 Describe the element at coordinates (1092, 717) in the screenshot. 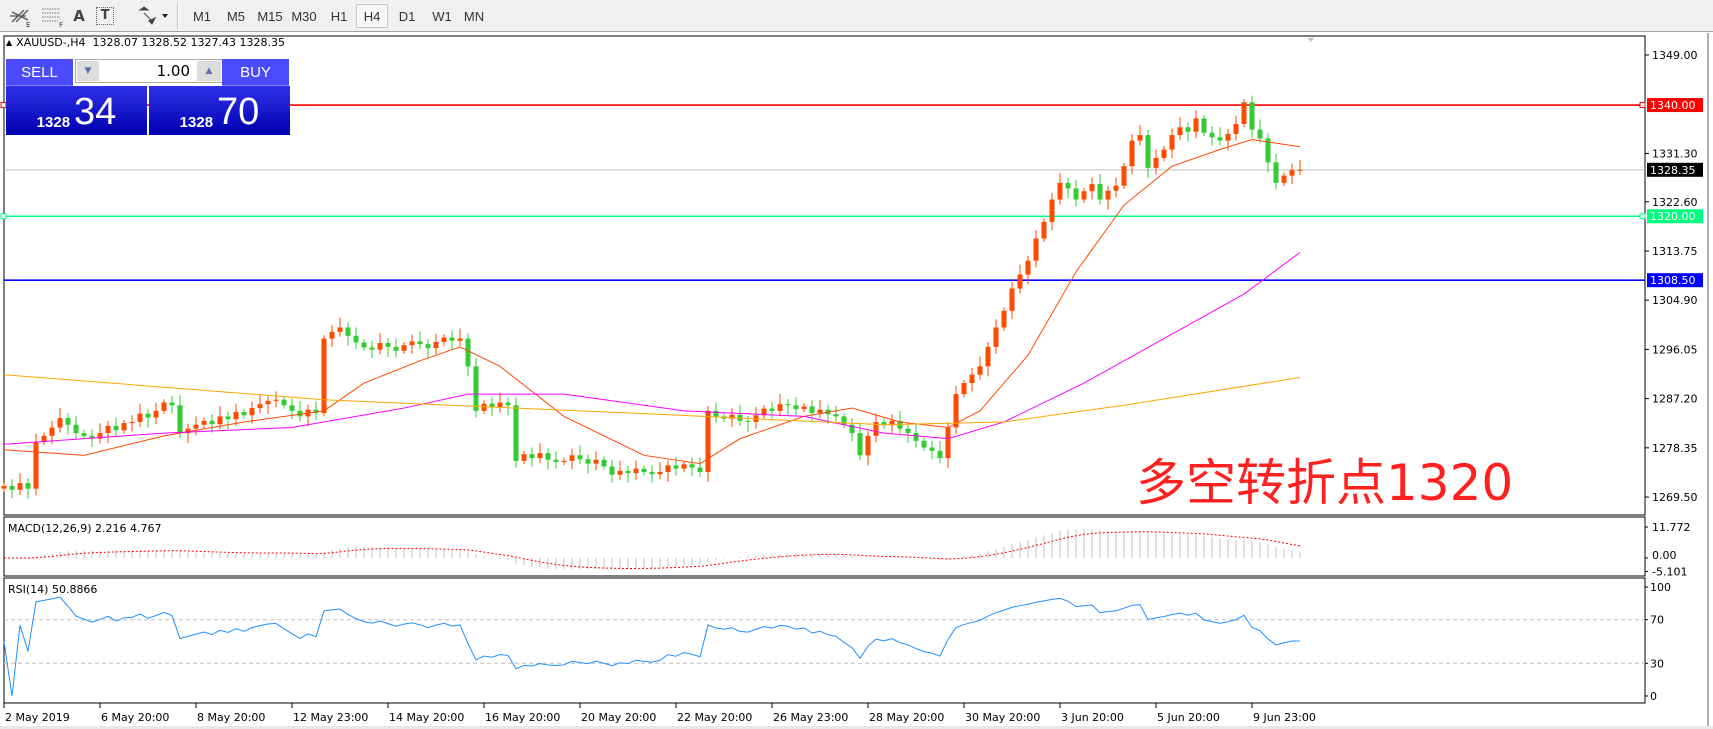

I see `x-tick-label: 3 Jun 20:00` at that location.